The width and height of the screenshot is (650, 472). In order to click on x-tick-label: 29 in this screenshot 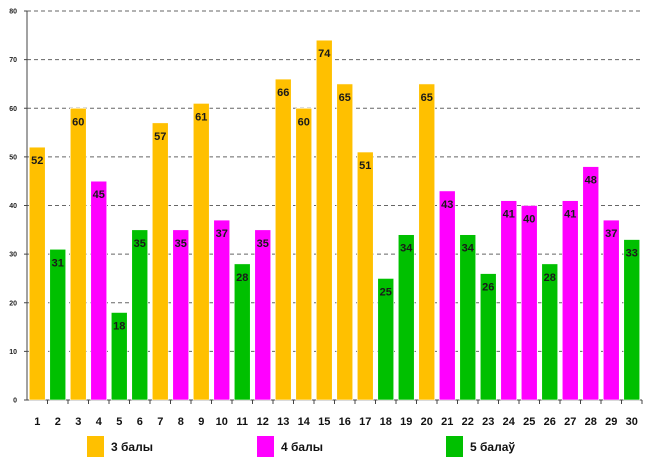, I will do `click(611, 422)`.